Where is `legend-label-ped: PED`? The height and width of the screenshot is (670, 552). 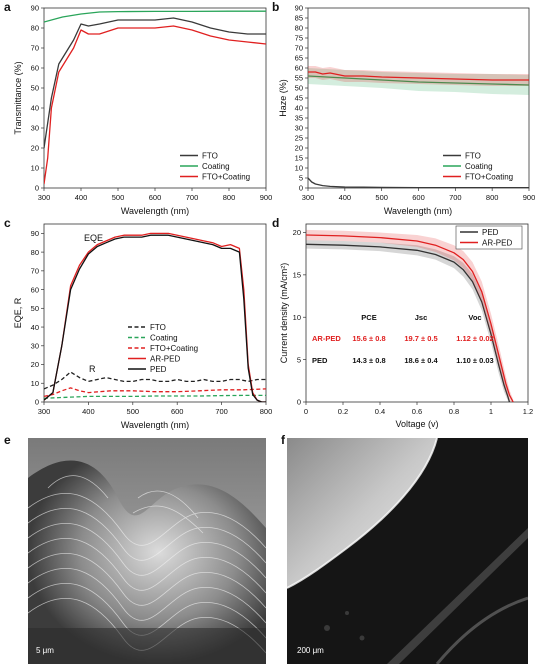
legend-label-ped: PED is located at coordinates (490, 232).